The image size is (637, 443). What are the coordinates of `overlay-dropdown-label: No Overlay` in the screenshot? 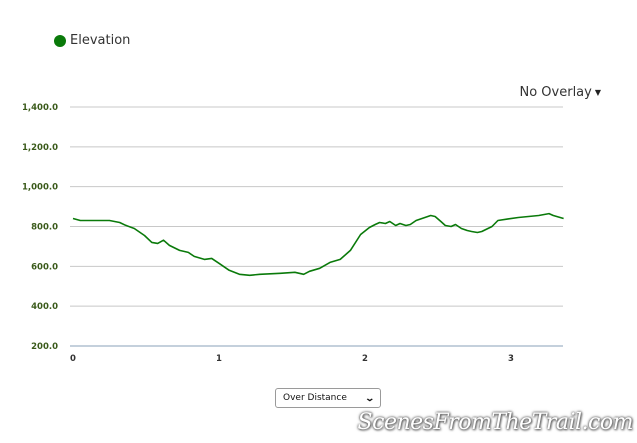 It's located at (555, 92).